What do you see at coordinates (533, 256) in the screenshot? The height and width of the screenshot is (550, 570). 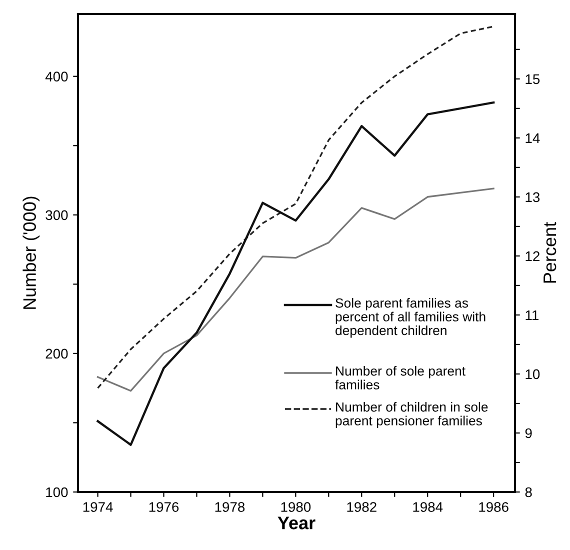 I see `y2-tick-label: 12` at bounding box center [533, 256].